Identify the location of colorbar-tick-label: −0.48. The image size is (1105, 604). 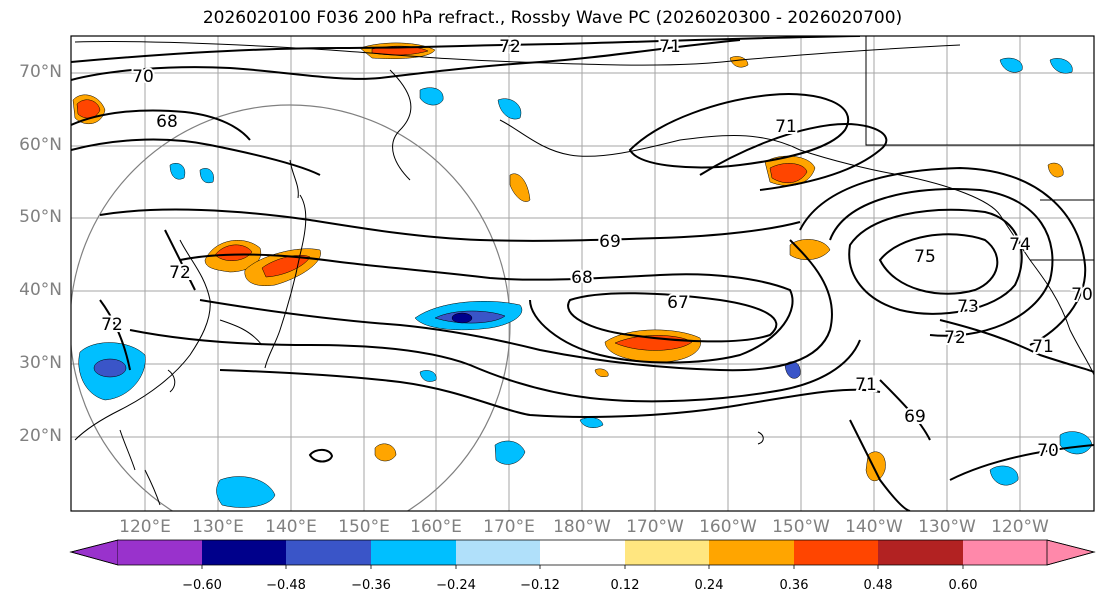
(286, 585).